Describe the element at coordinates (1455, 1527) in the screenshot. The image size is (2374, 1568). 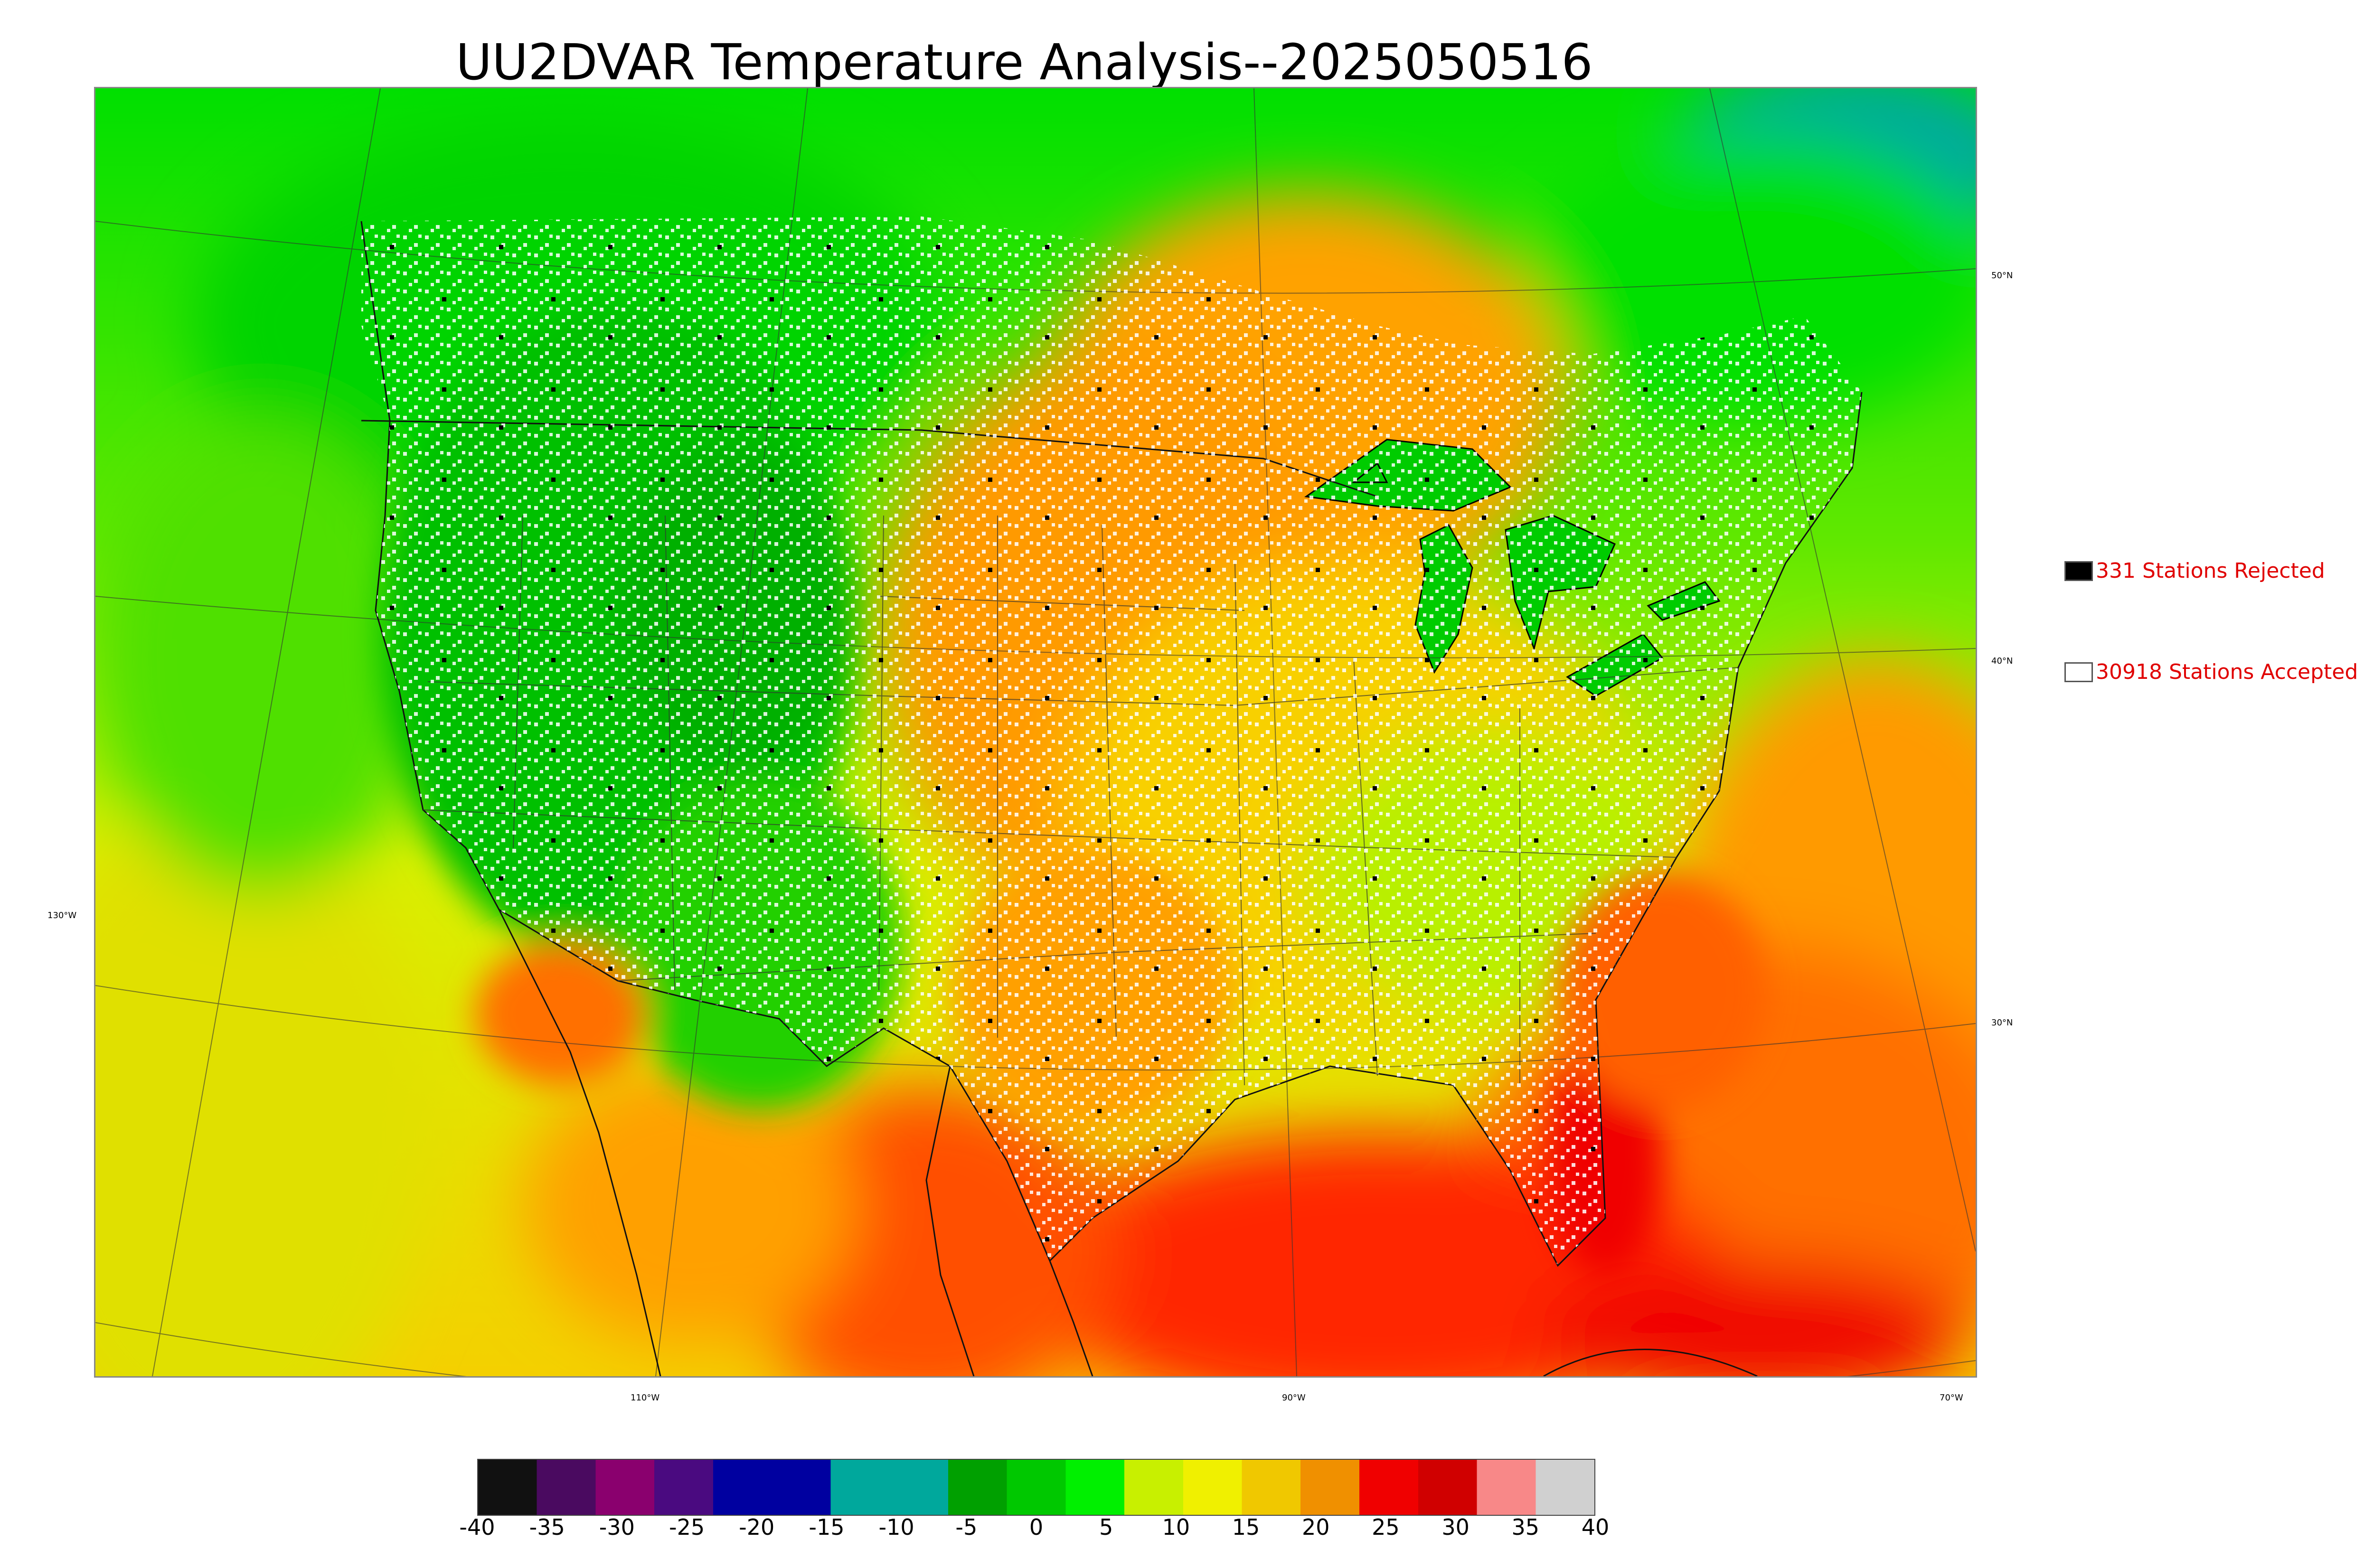
I see `colorbar-tick-label: 30` at that location.